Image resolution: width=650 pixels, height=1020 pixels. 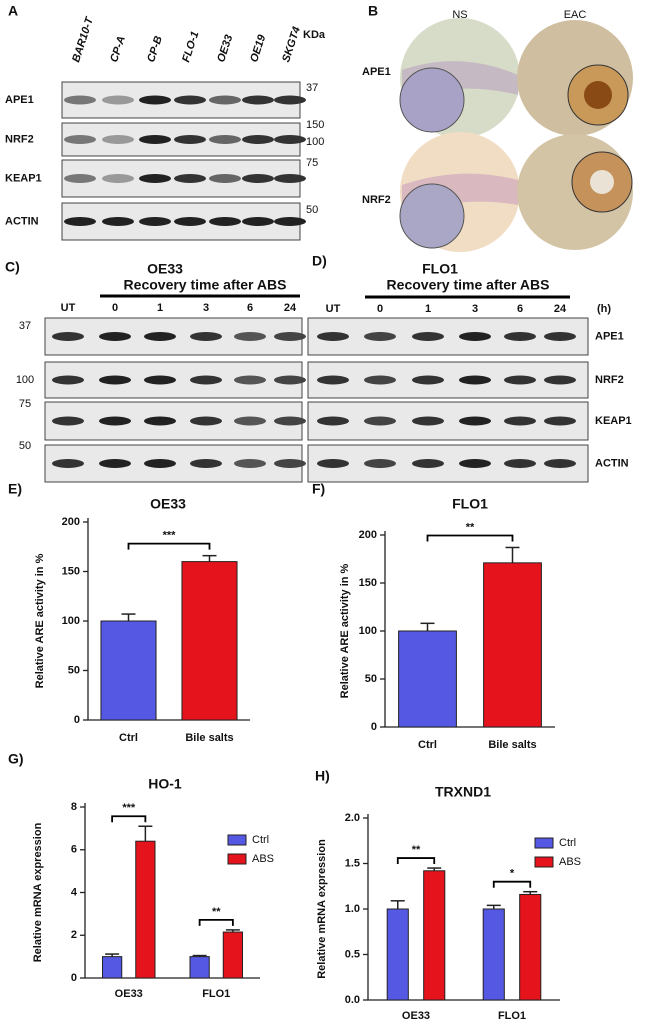 I want to click on lane-label: FLO-1, so click(x=190, y=47).